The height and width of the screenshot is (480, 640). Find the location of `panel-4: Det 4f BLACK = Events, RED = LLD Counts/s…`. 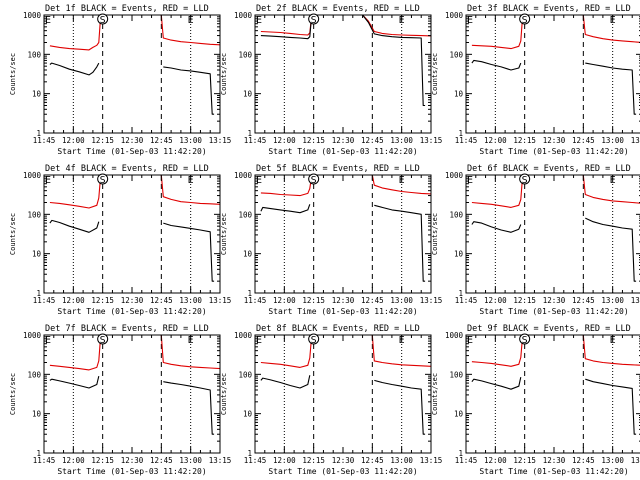

panel-4: Det 4f BLACK = Events, RED = LLD Counts/s… is located at coordinates (120, 240).